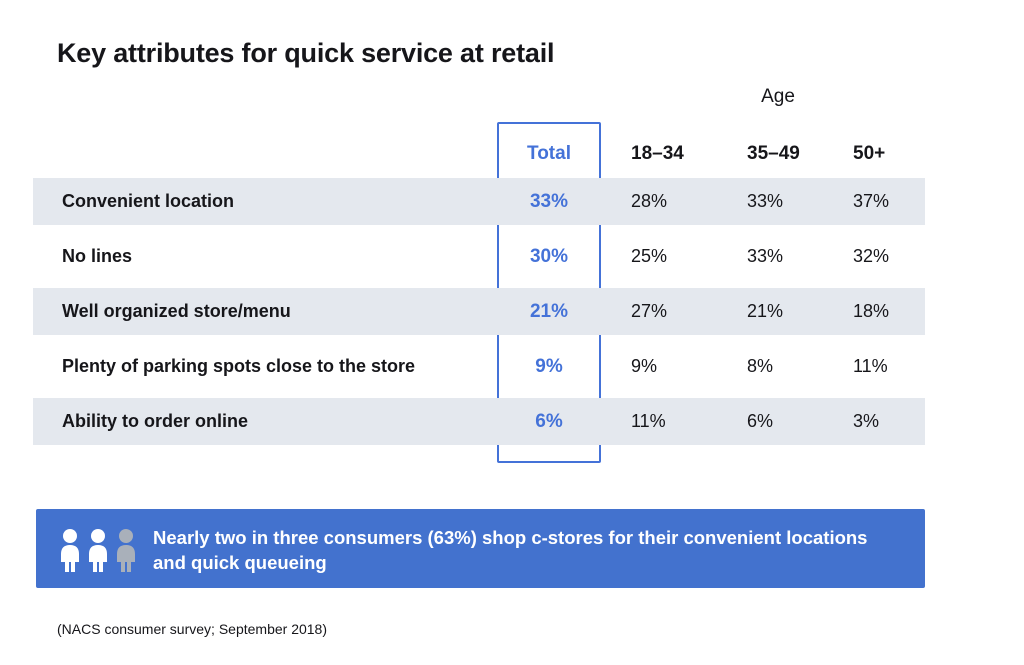 The image size is (1024, 665). What do you see at coordinates (549, 311) in the screenshot?
I see `cell-total: 21%` at bounding box center [549, 311].